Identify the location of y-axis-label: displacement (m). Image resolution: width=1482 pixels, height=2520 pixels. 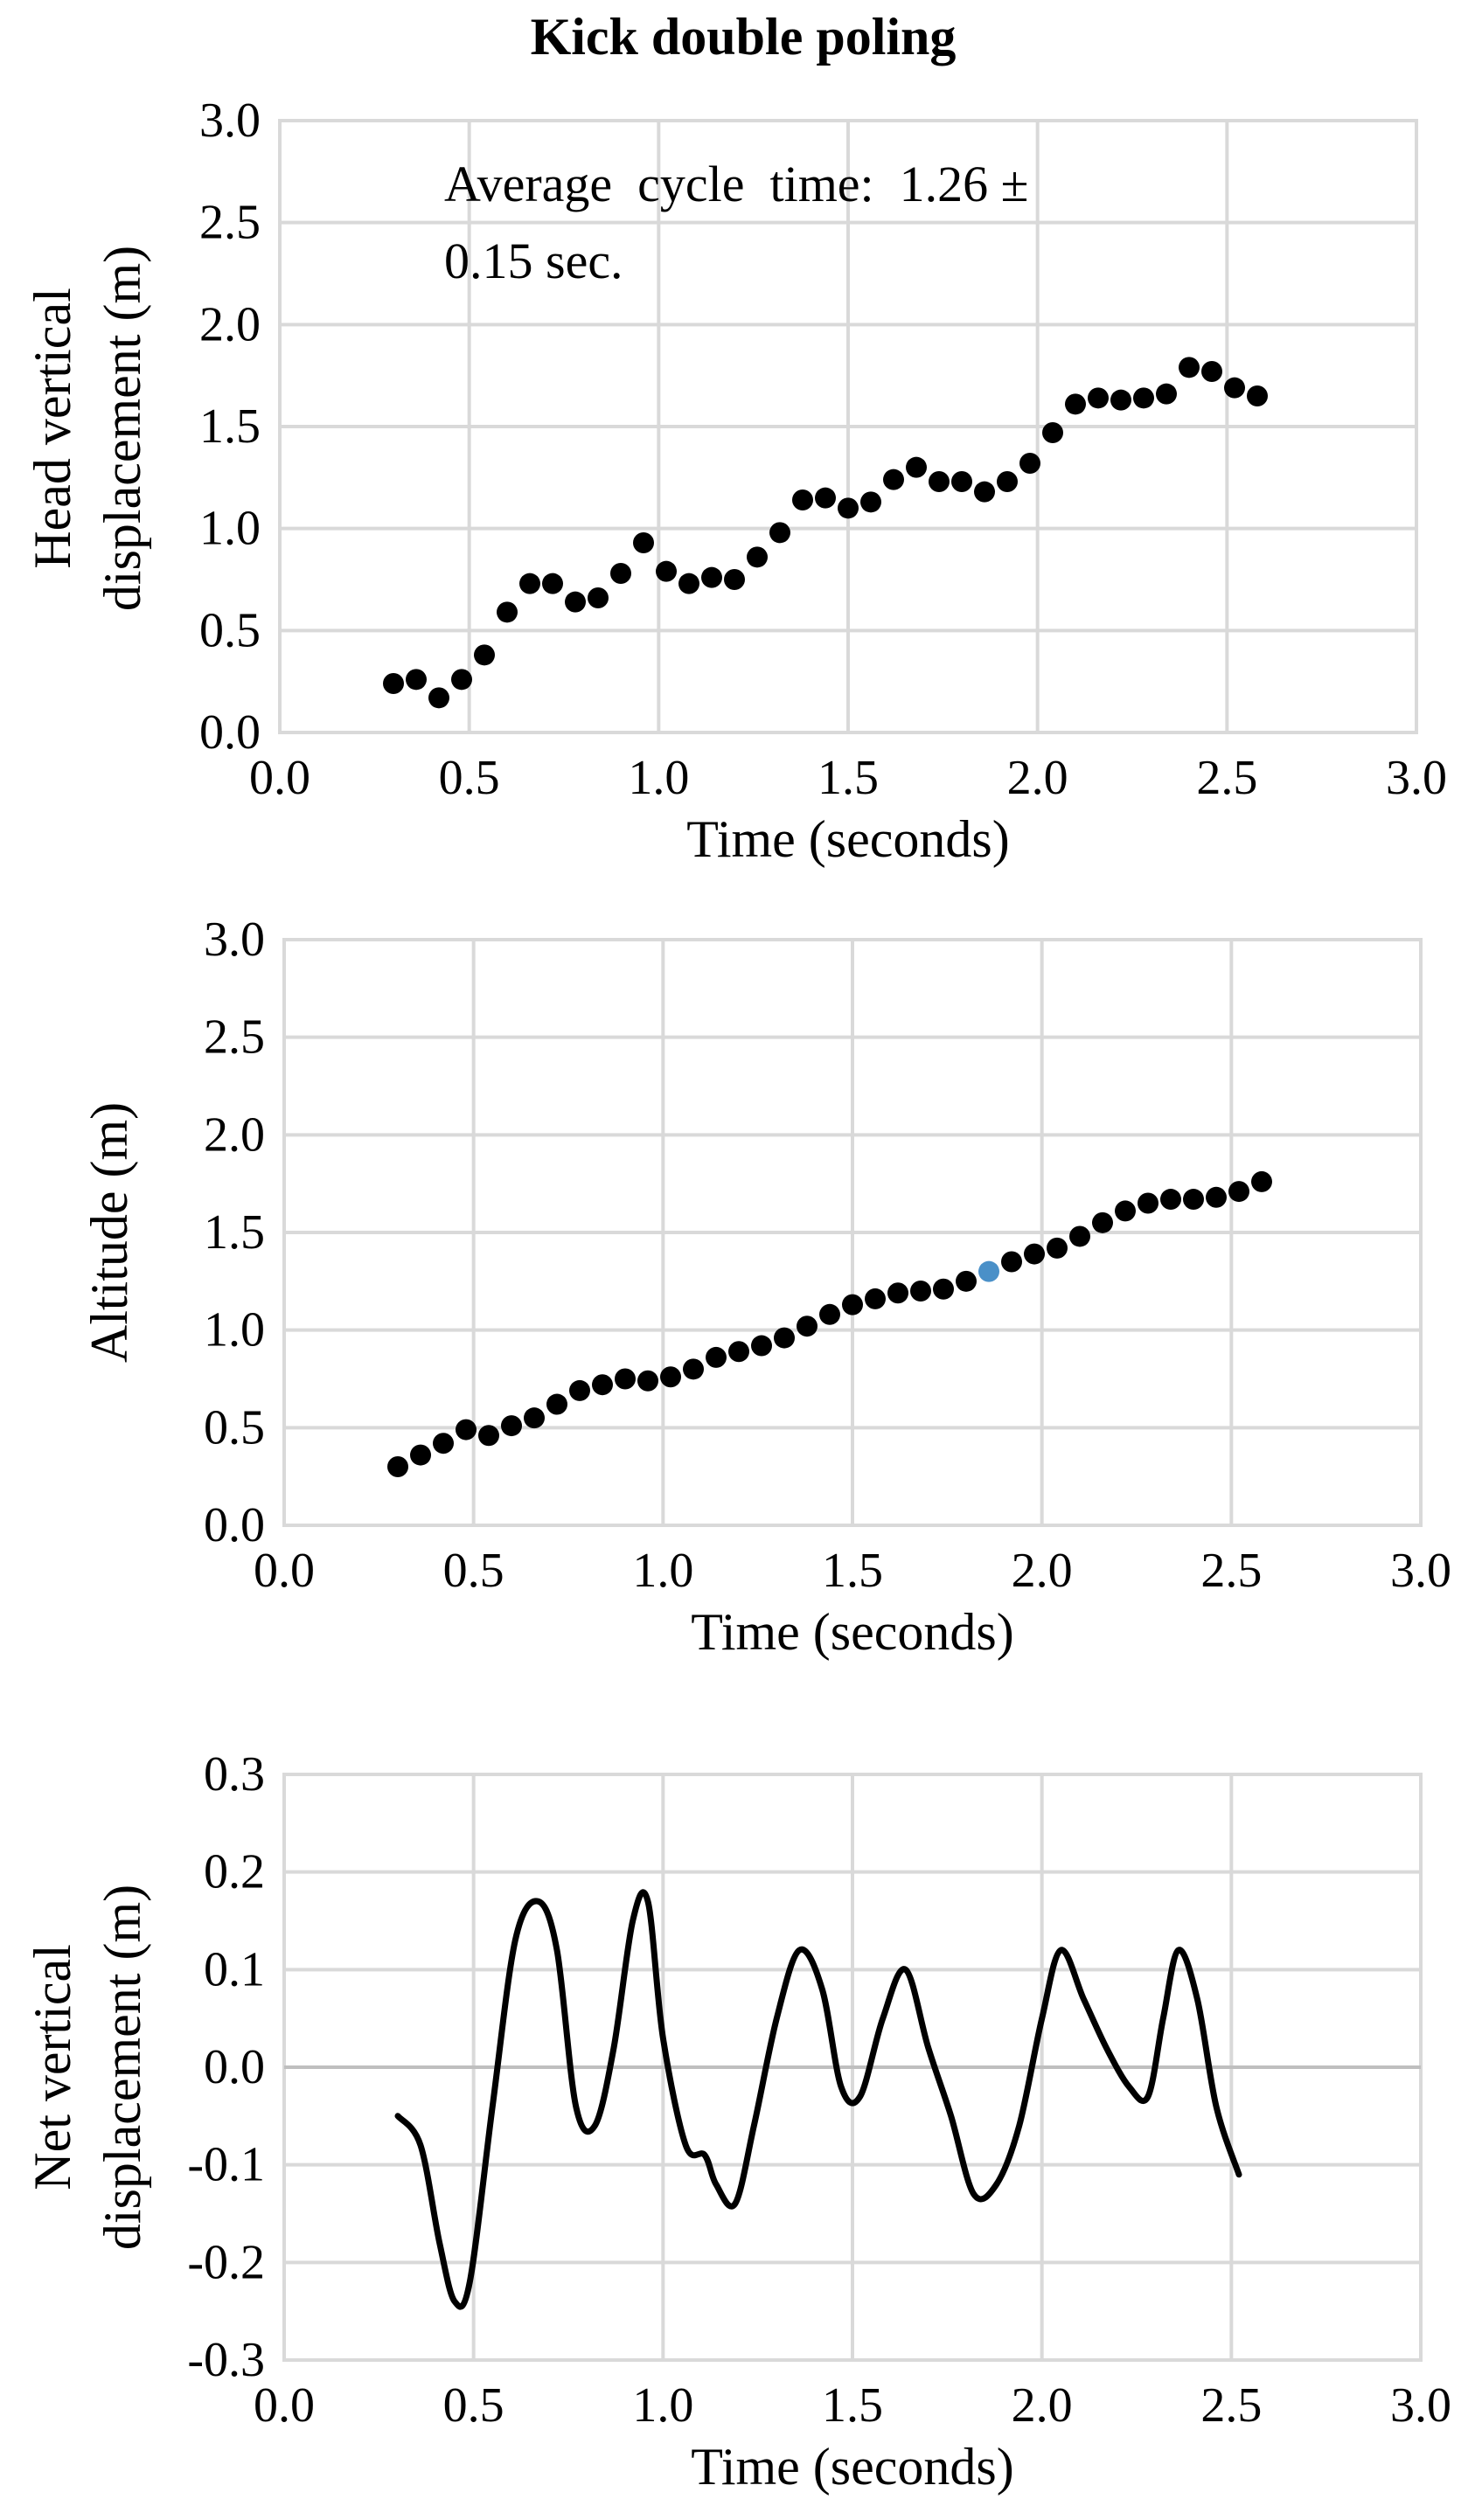
(122, 428).